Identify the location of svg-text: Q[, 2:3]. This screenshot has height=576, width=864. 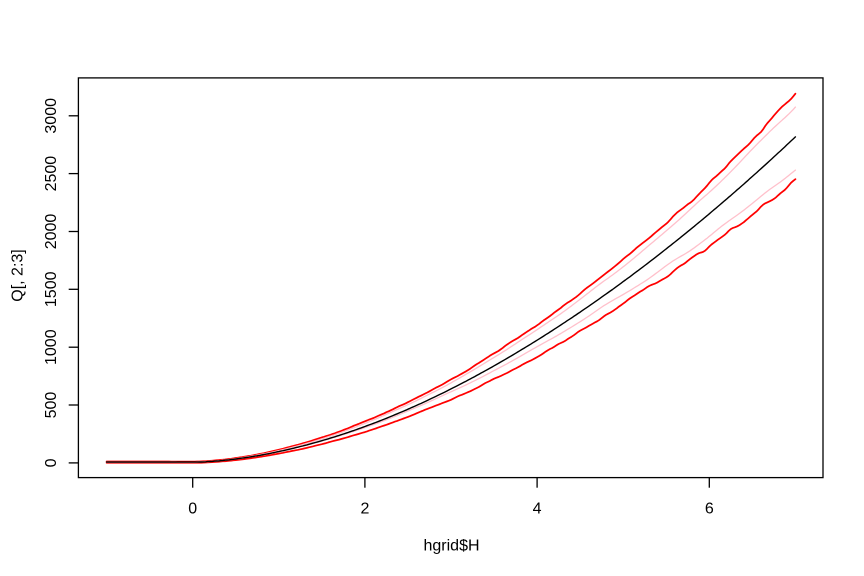
(17, 275).